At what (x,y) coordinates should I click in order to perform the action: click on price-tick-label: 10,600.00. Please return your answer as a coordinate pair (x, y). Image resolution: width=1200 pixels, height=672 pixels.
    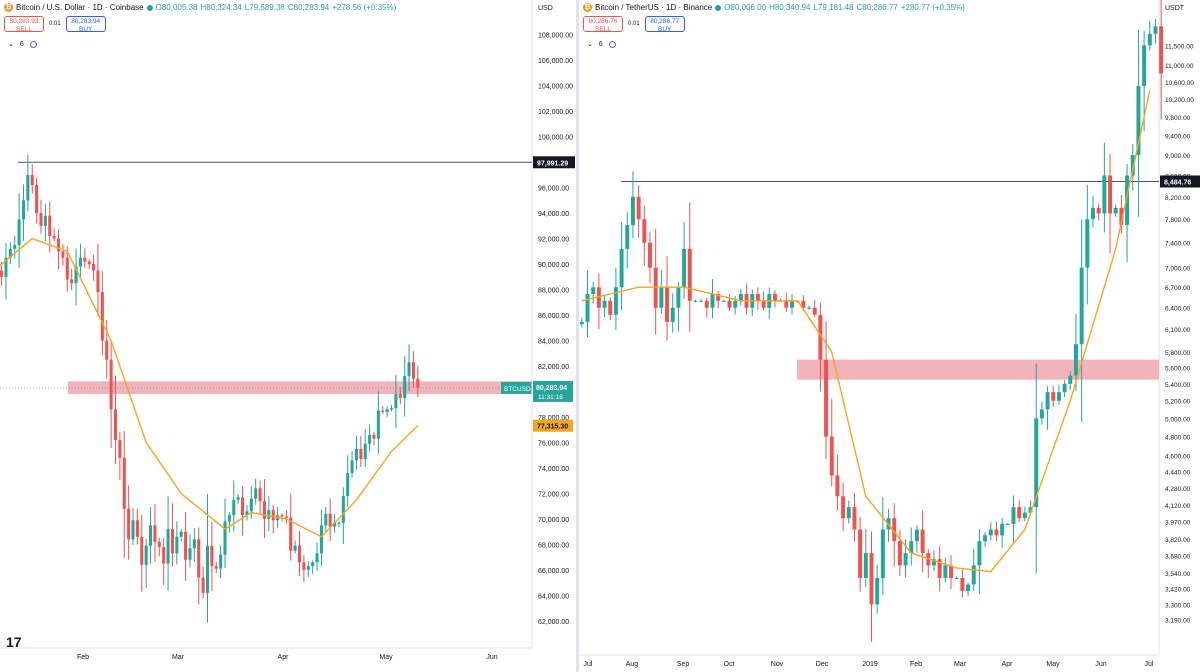
    Looking at the image, I should click on (1179, 83).